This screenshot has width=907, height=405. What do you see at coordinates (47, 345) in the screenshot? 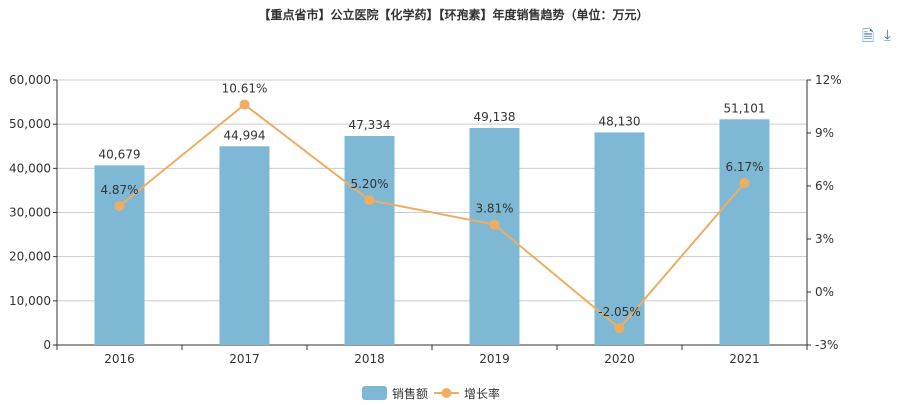
I see `y-left-tick-label: 0` at bounding box center [47, 345].